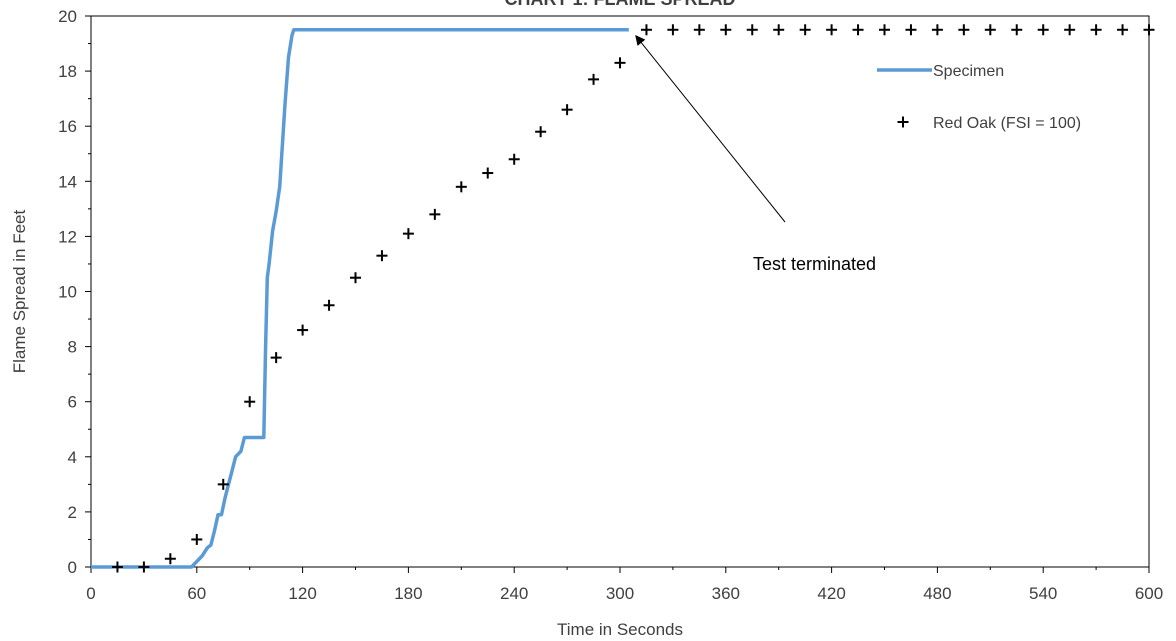  Describe the element at coordinates (968, 71) in the screenshot. I see `legend-label: Specimen` at that location.